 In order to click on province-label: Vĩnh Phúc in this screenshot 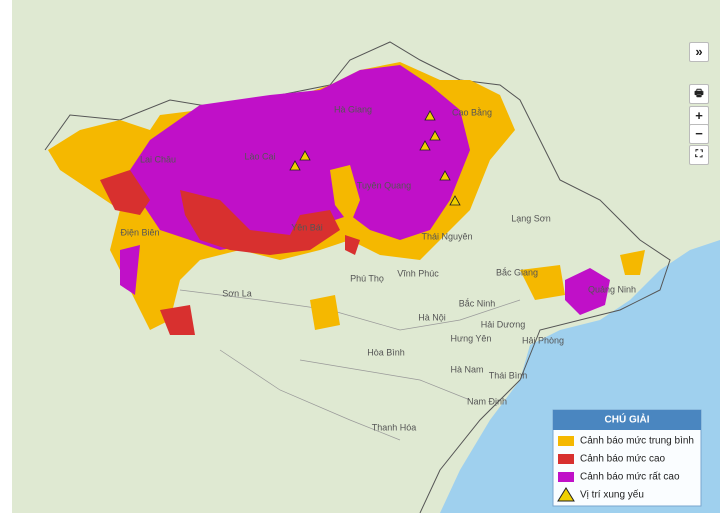, I will do `click(418, 273)`.